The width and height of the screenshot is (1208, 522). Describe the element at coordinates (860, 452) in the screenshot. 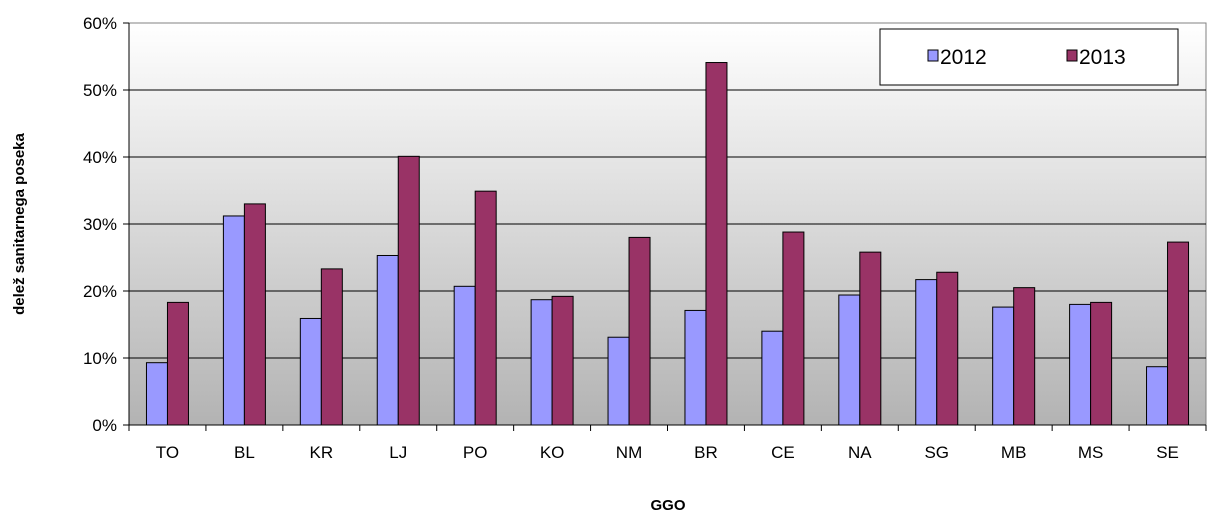

I see `x-tick-label: NA` at that location.